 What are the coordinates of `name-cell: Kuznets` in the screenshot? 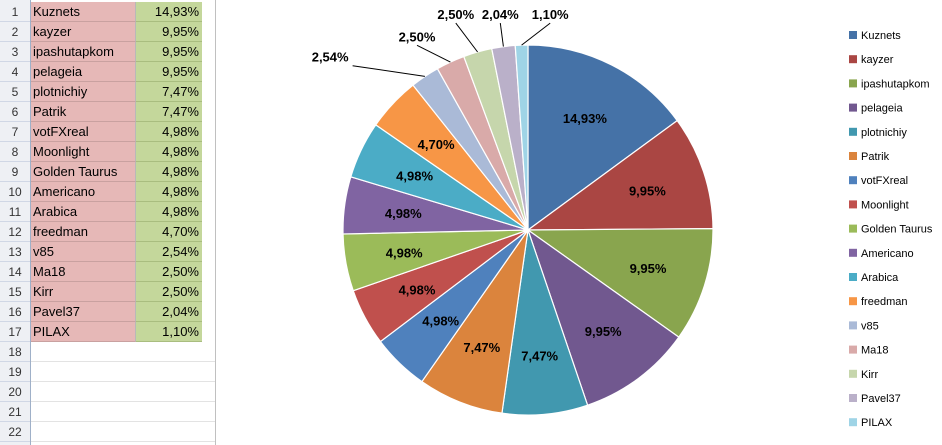 It's located at (83, 12).